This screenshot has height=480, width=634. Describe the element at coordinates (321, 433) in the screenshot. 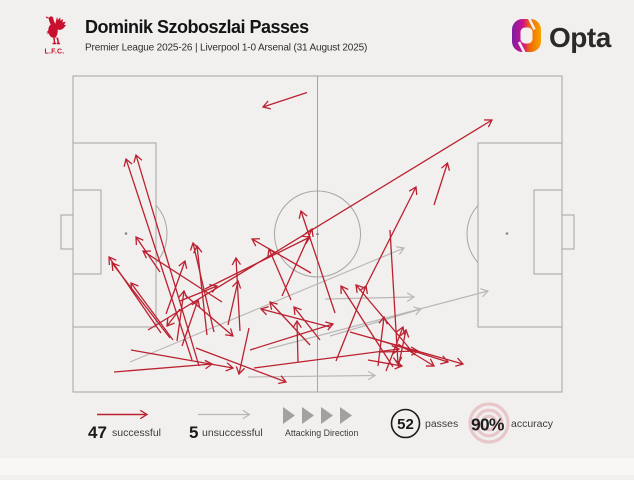

I see `svg-text: Attacking Direction` at that location.